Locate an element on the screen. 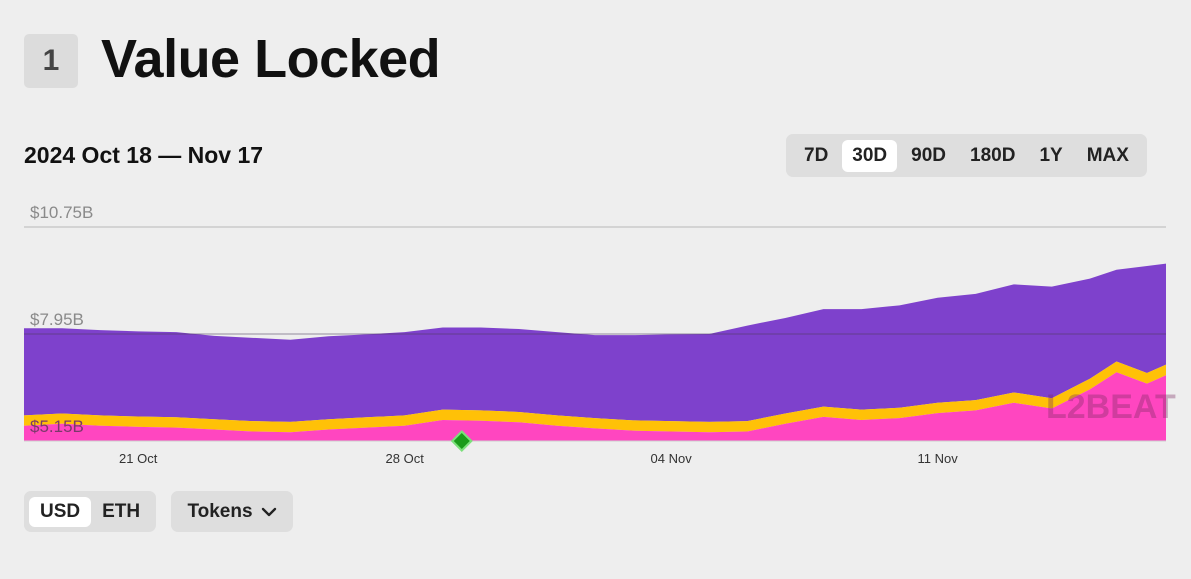 The height and width of the screenshot is (579, 1191). unit-selector: USD ETH is located at coordinates (90, 511).